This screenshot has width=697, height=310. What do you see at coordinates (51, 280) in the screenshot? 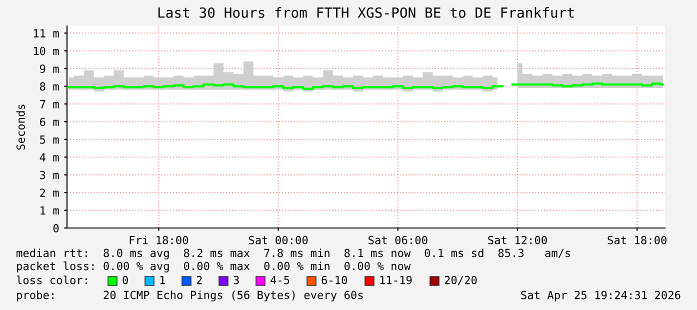
I see `legend-title: loss color:` at bounding box center [51, 280].